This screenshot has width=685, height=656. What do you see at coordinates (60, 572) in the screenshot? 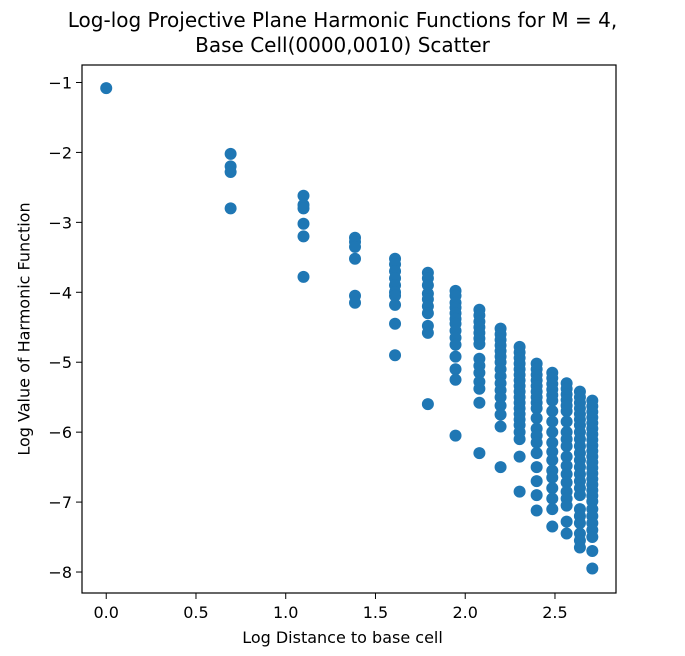
I see `y-tick-label: −8` at bounding box center [60, 572].